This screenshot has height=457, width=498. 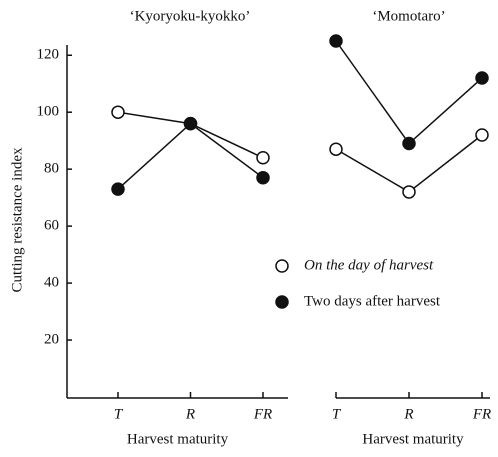 I want to click on legend-label: Two days after harvest, so click(x=372, y=301).